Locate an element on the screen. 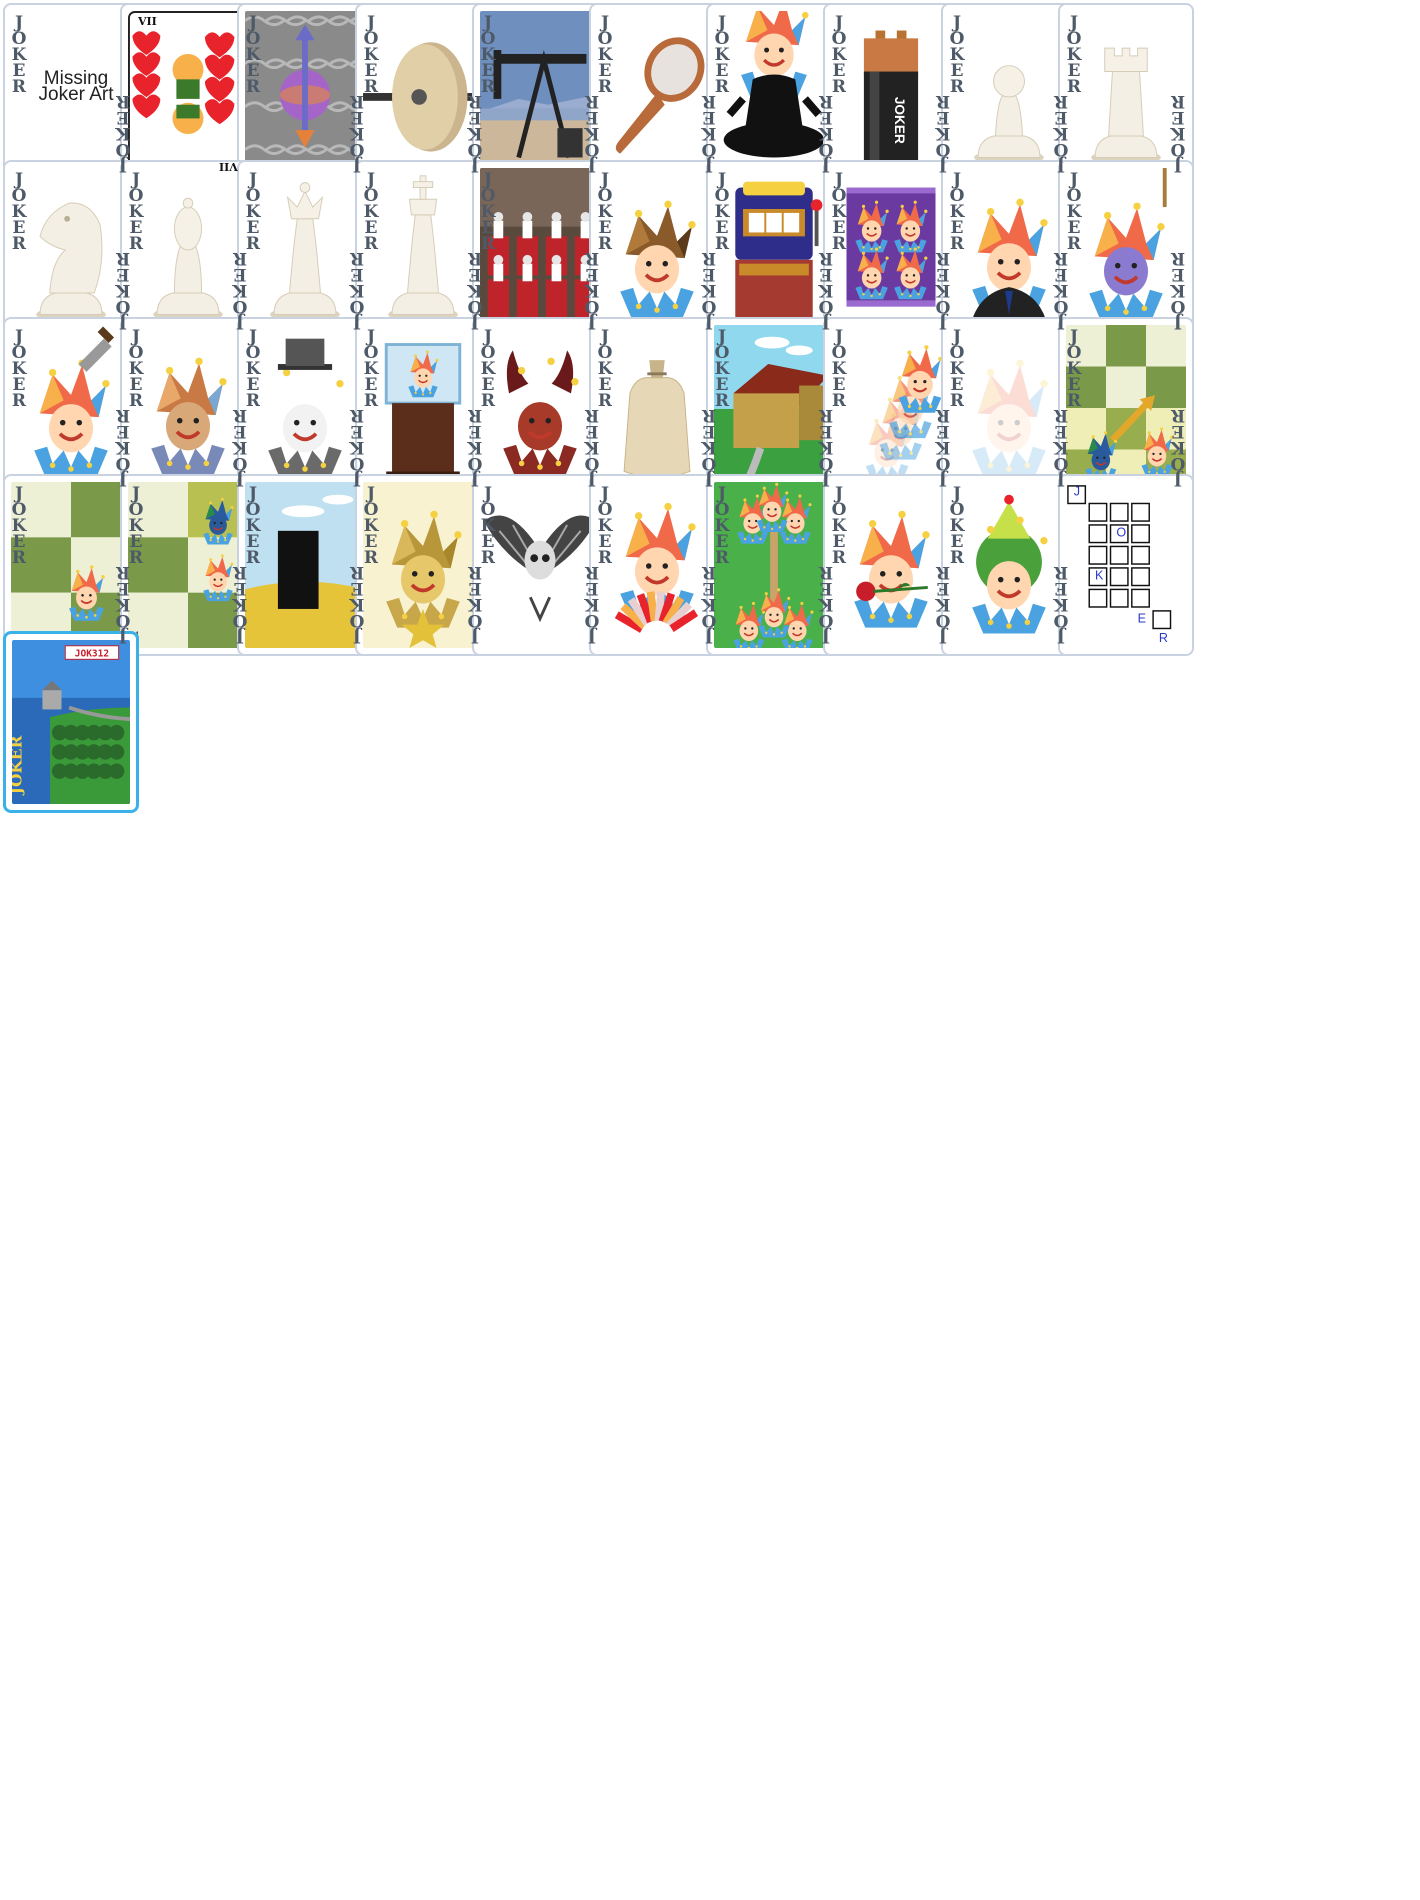  joker-card-oil-pump: JOKER JOKER is located at coordinates (540, 94).